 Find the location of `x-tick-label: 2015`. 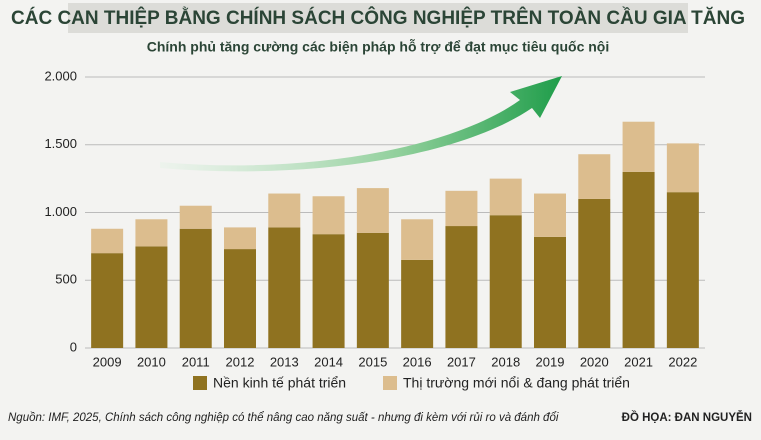

x-tick-label: 2015 is located at coordinates (372, 361).